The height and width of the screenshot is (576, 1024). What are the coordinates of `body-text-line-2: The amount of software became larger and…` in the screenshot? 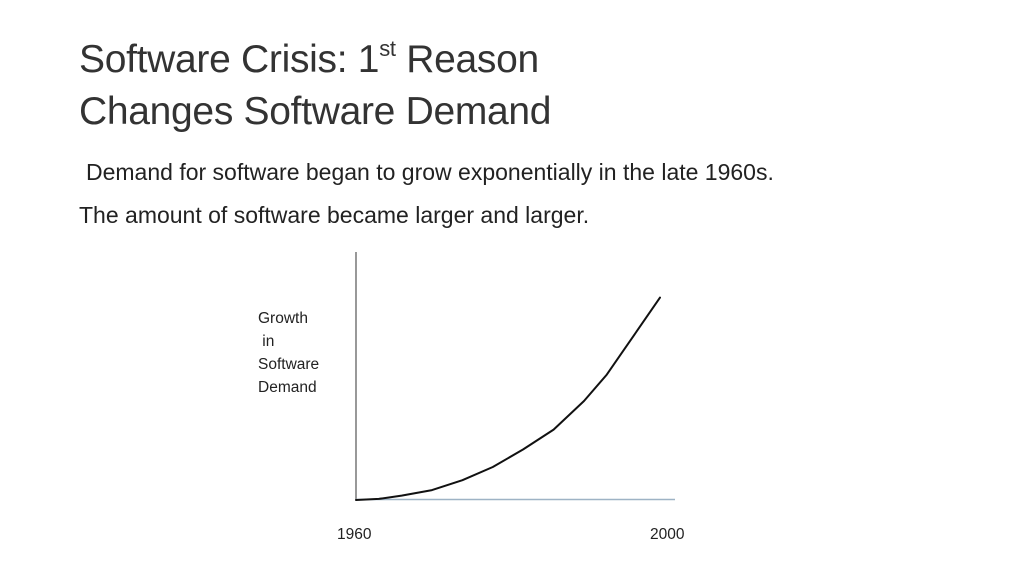 It's located at (334, 215).